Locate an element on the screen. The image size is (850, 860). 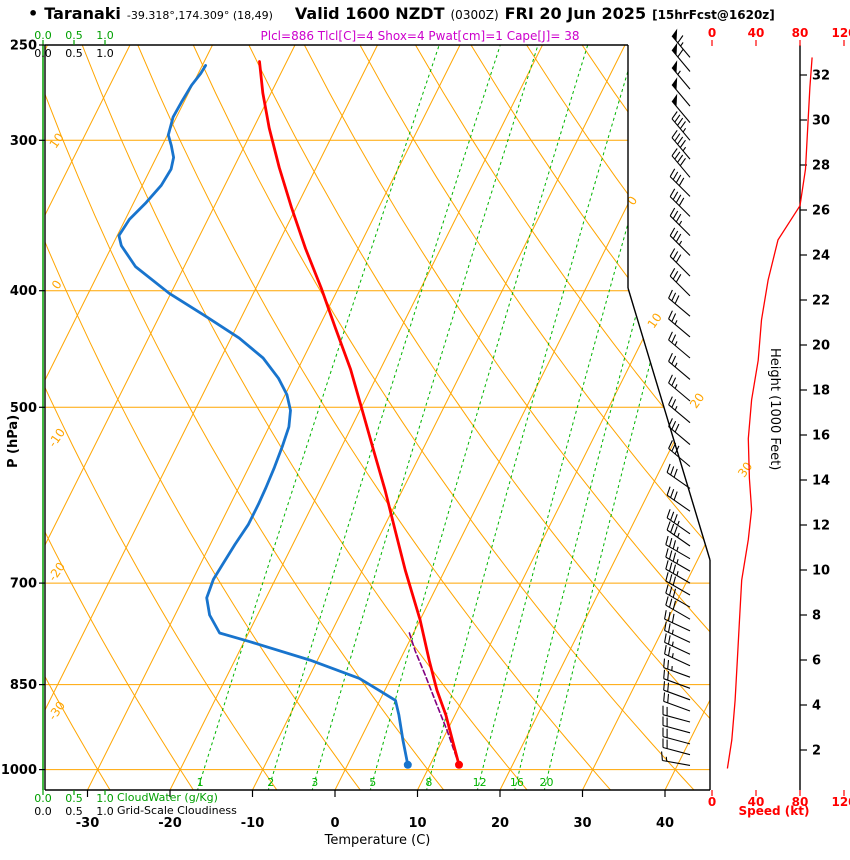
svg-text: 22 is located at coordinates (821, 301).